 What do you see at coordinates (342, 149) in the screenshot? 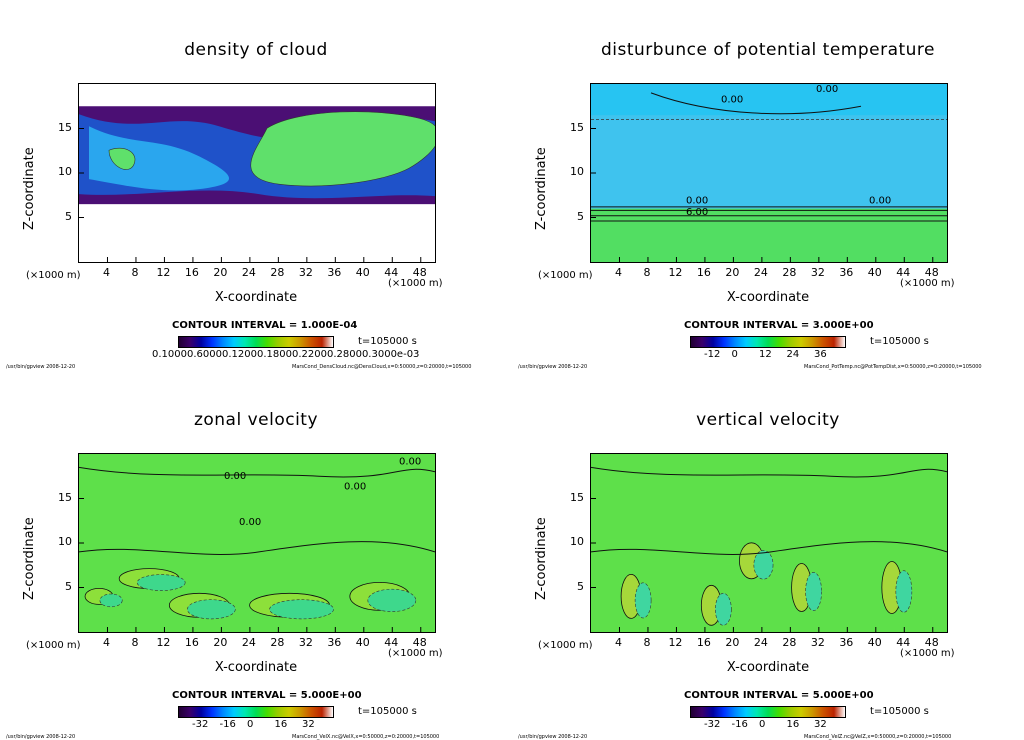
I see `cloud-green-core` at bounding box center [342, 149].